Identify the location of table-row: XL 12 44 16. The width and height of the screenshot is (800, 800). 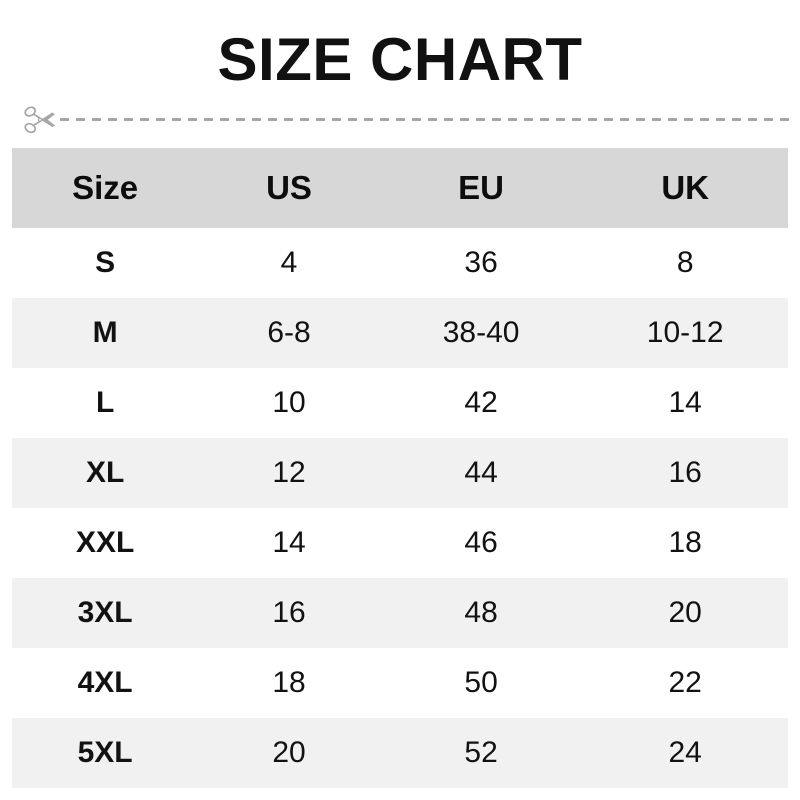
(400, 473).